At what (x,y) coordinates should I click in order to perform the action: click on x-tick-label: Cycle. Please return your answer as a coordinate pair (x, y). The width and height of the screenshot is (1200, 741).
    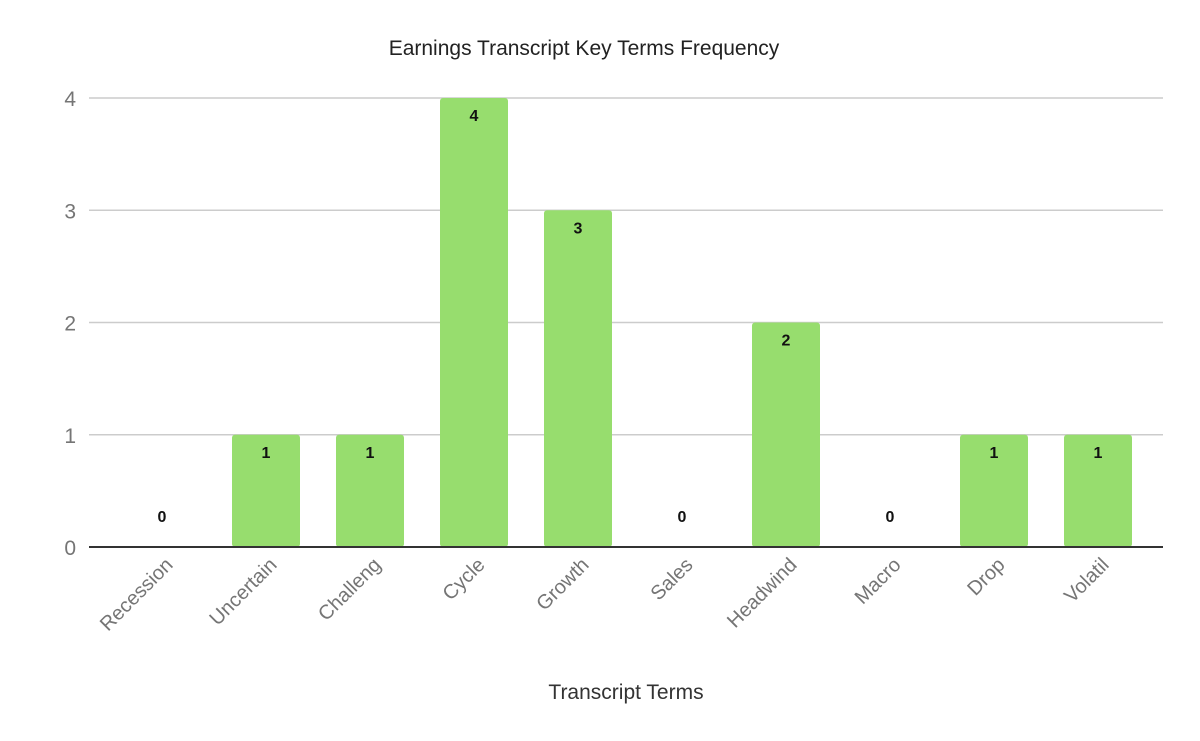
    Looking at the image, I should click on (464, 579).